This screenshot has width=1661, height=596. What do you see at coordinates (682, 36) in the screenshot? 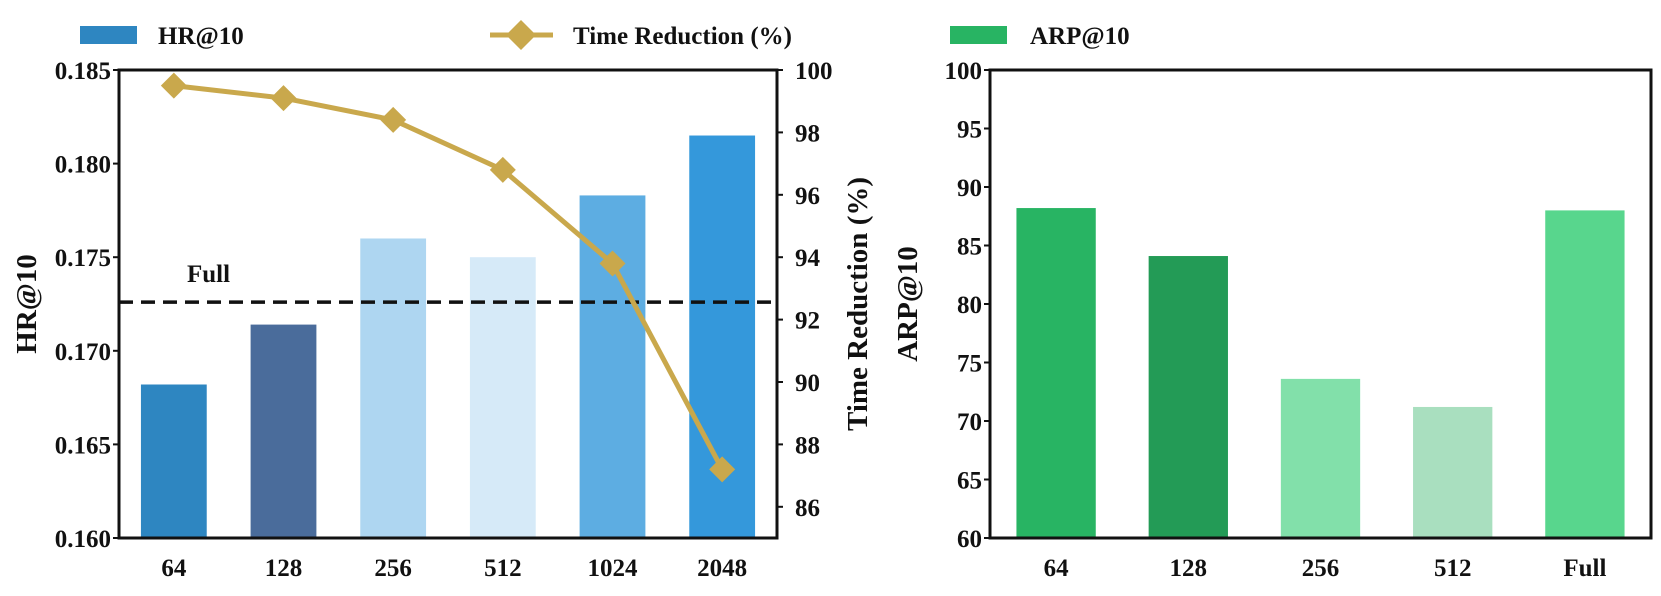
I see `legend-time-label: Time Reduction (%)` at bounding box center [682, 36].